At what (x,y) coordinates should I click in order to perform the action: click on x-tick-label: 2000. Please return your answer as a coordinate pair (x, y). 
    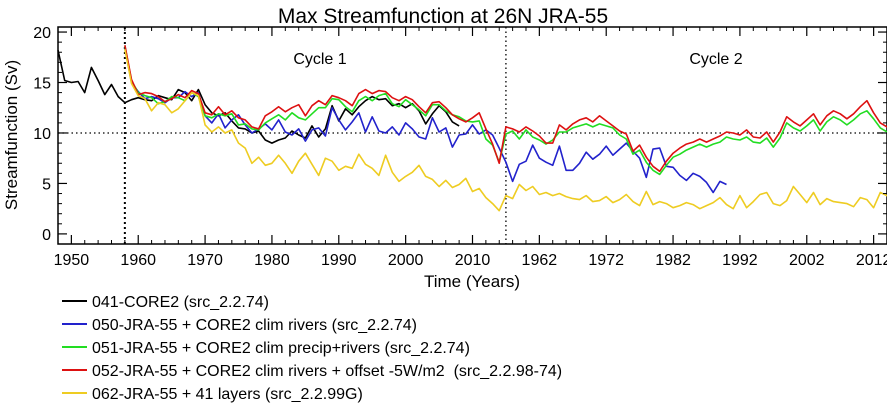
    Looking at the image, I should click on (406, 260).